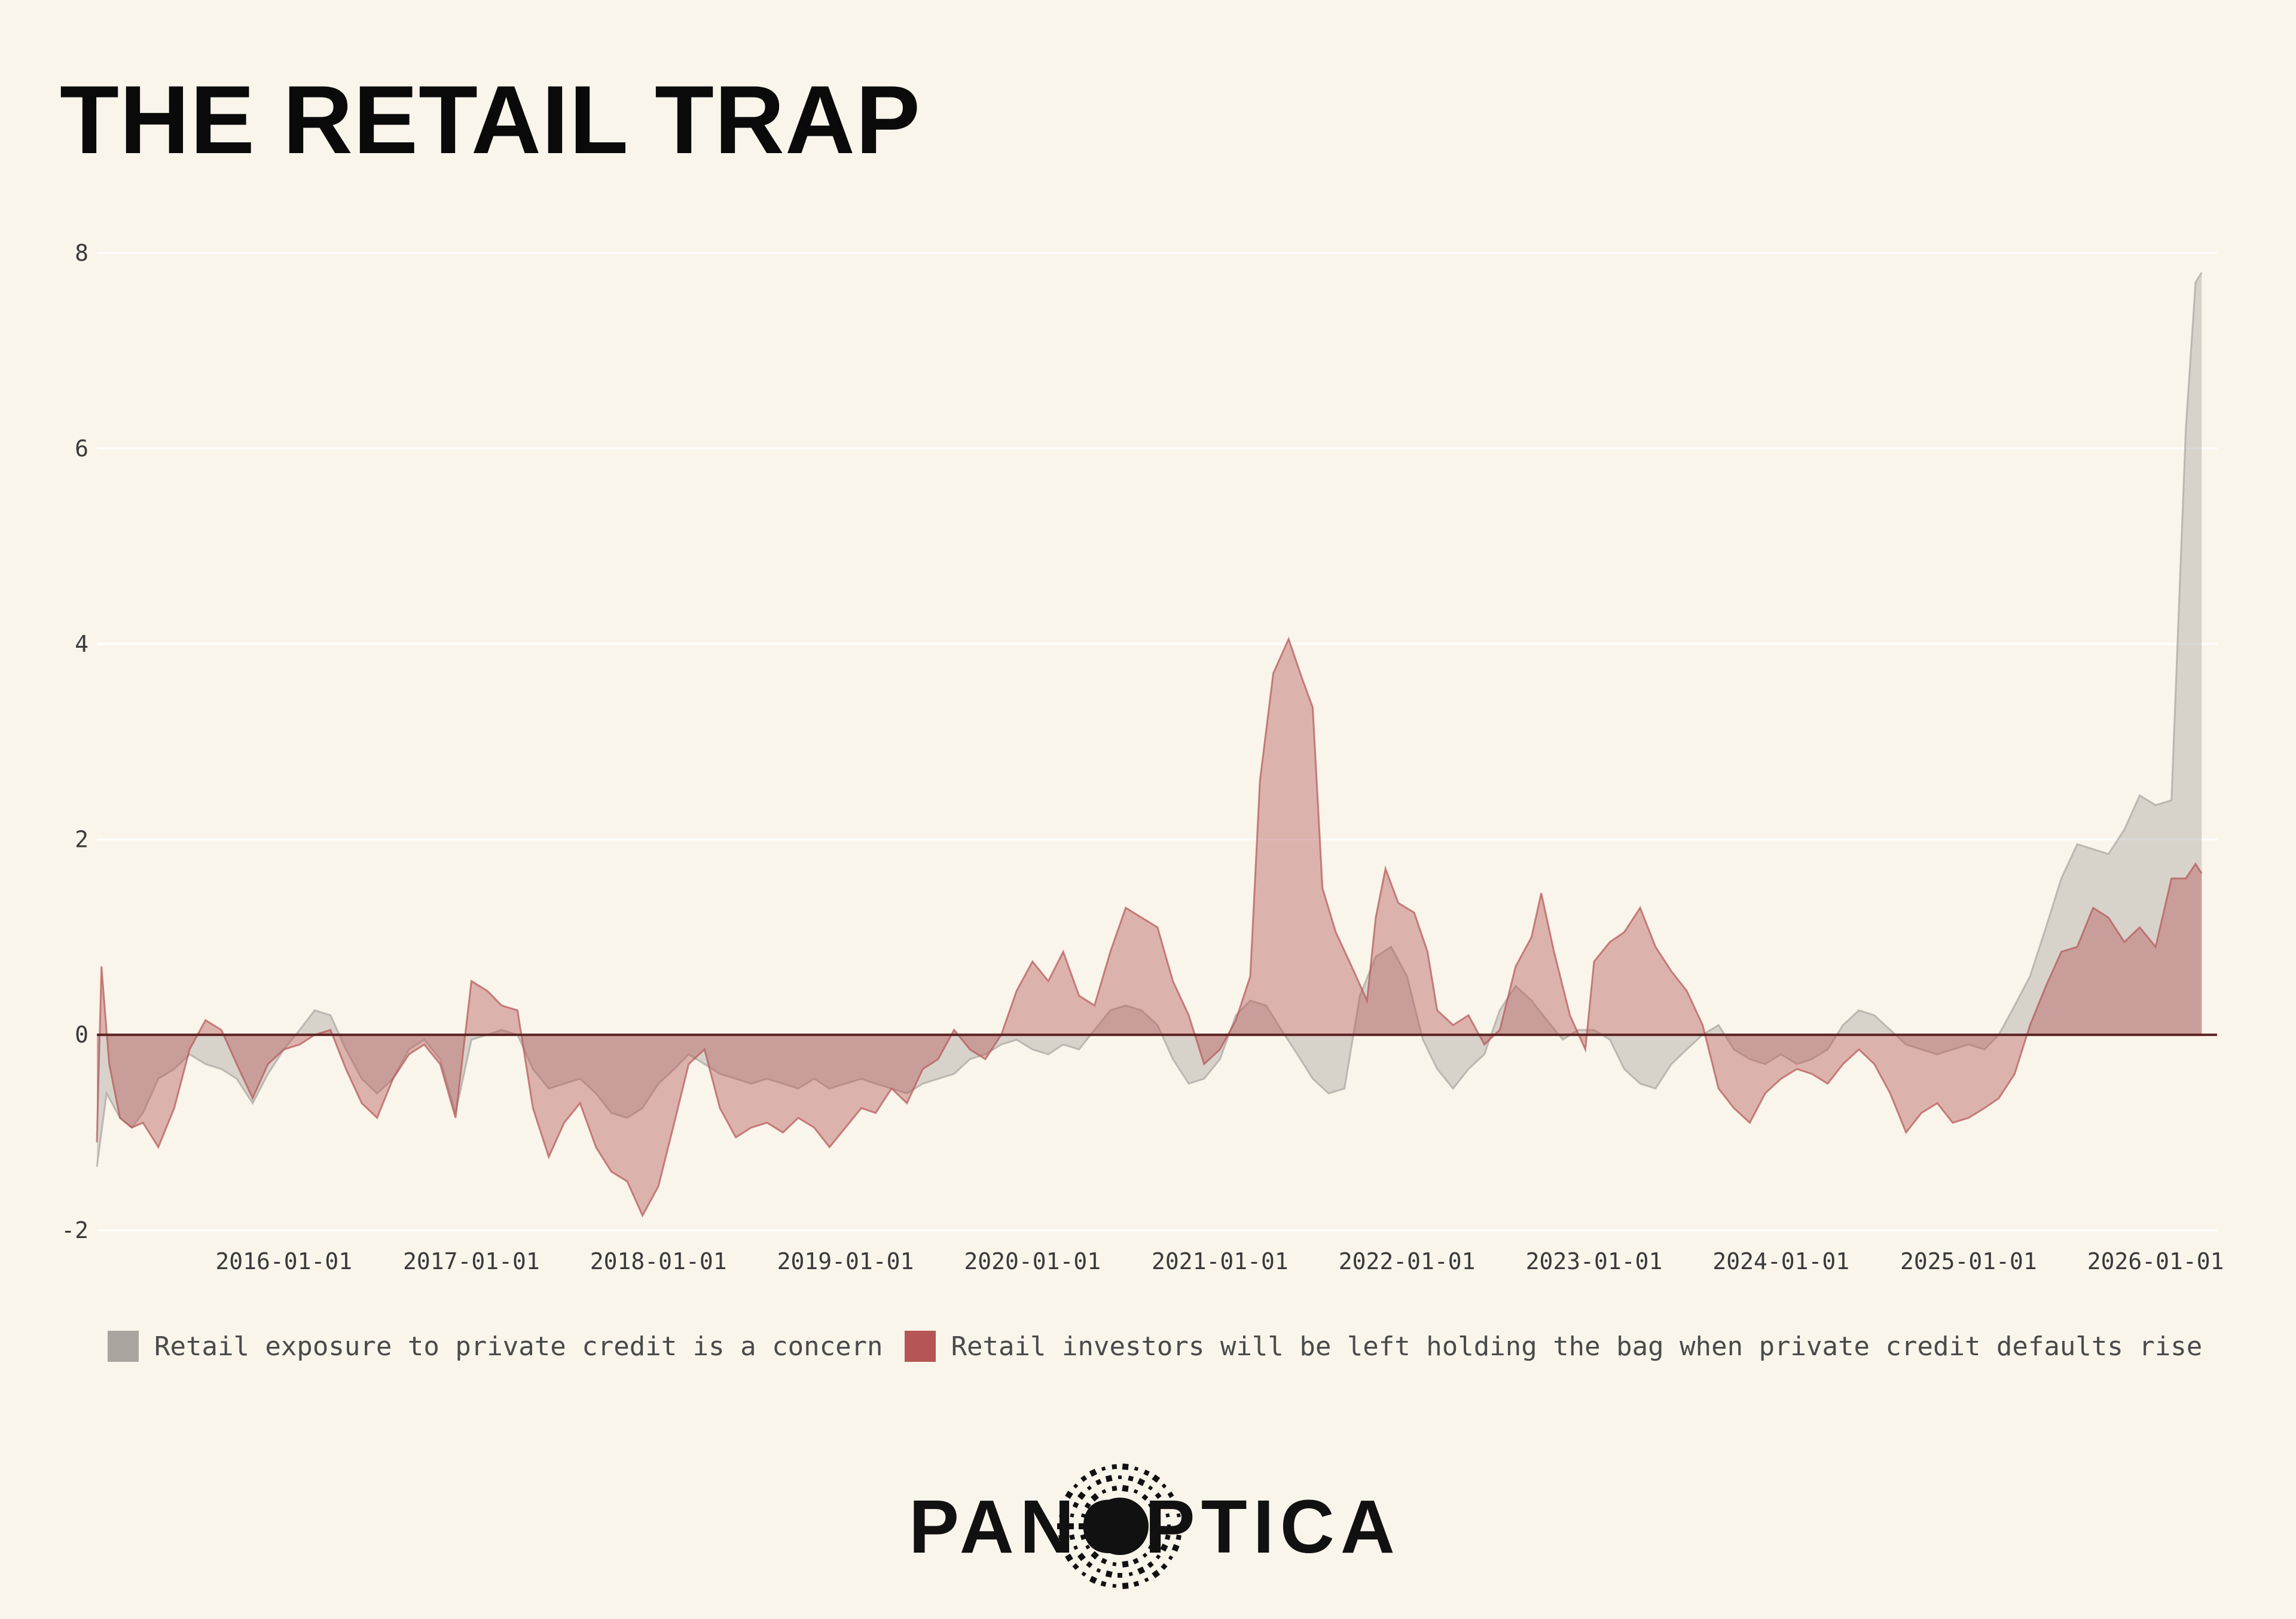 The width and height of the screenshot is (2296, 1619). Describe the element at coordinates (1119, 1526) in the screenshot. I see `logo-eye-icon` at that location.